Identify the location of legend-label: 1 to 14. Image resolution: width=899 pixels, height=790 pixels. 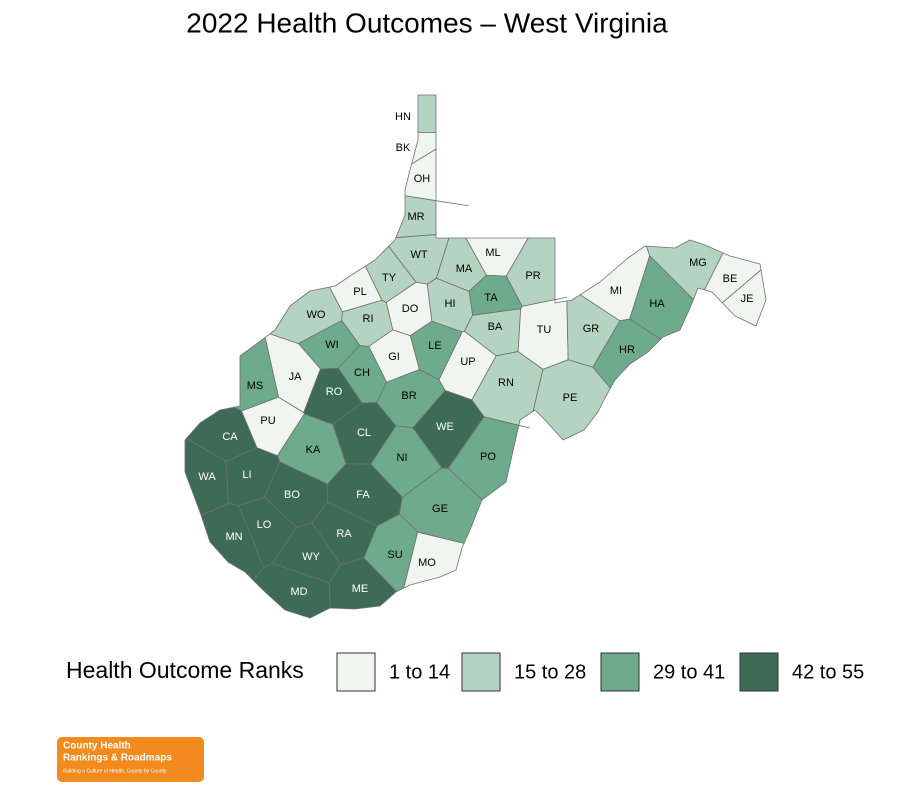
(419, 672).